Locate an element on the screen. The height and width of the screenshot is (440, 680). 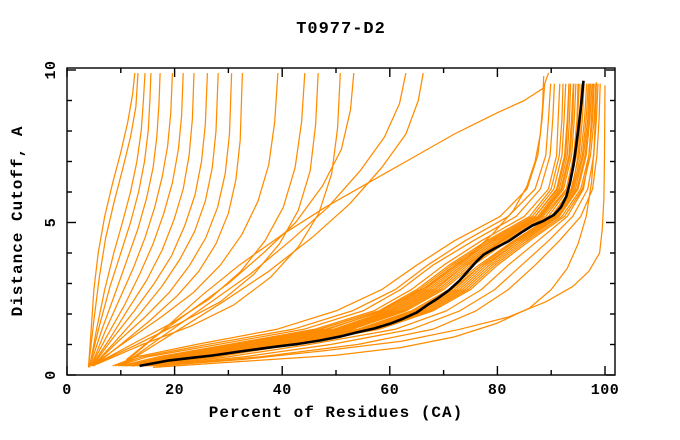
x-tick-label: 100 is located at coordinates (605, 390).